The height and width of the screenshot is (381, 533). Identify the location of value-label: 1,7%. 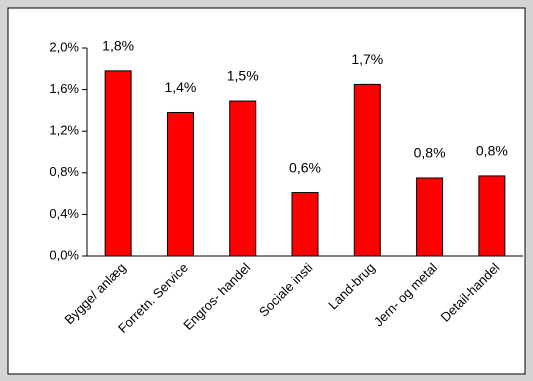
(367, 59).